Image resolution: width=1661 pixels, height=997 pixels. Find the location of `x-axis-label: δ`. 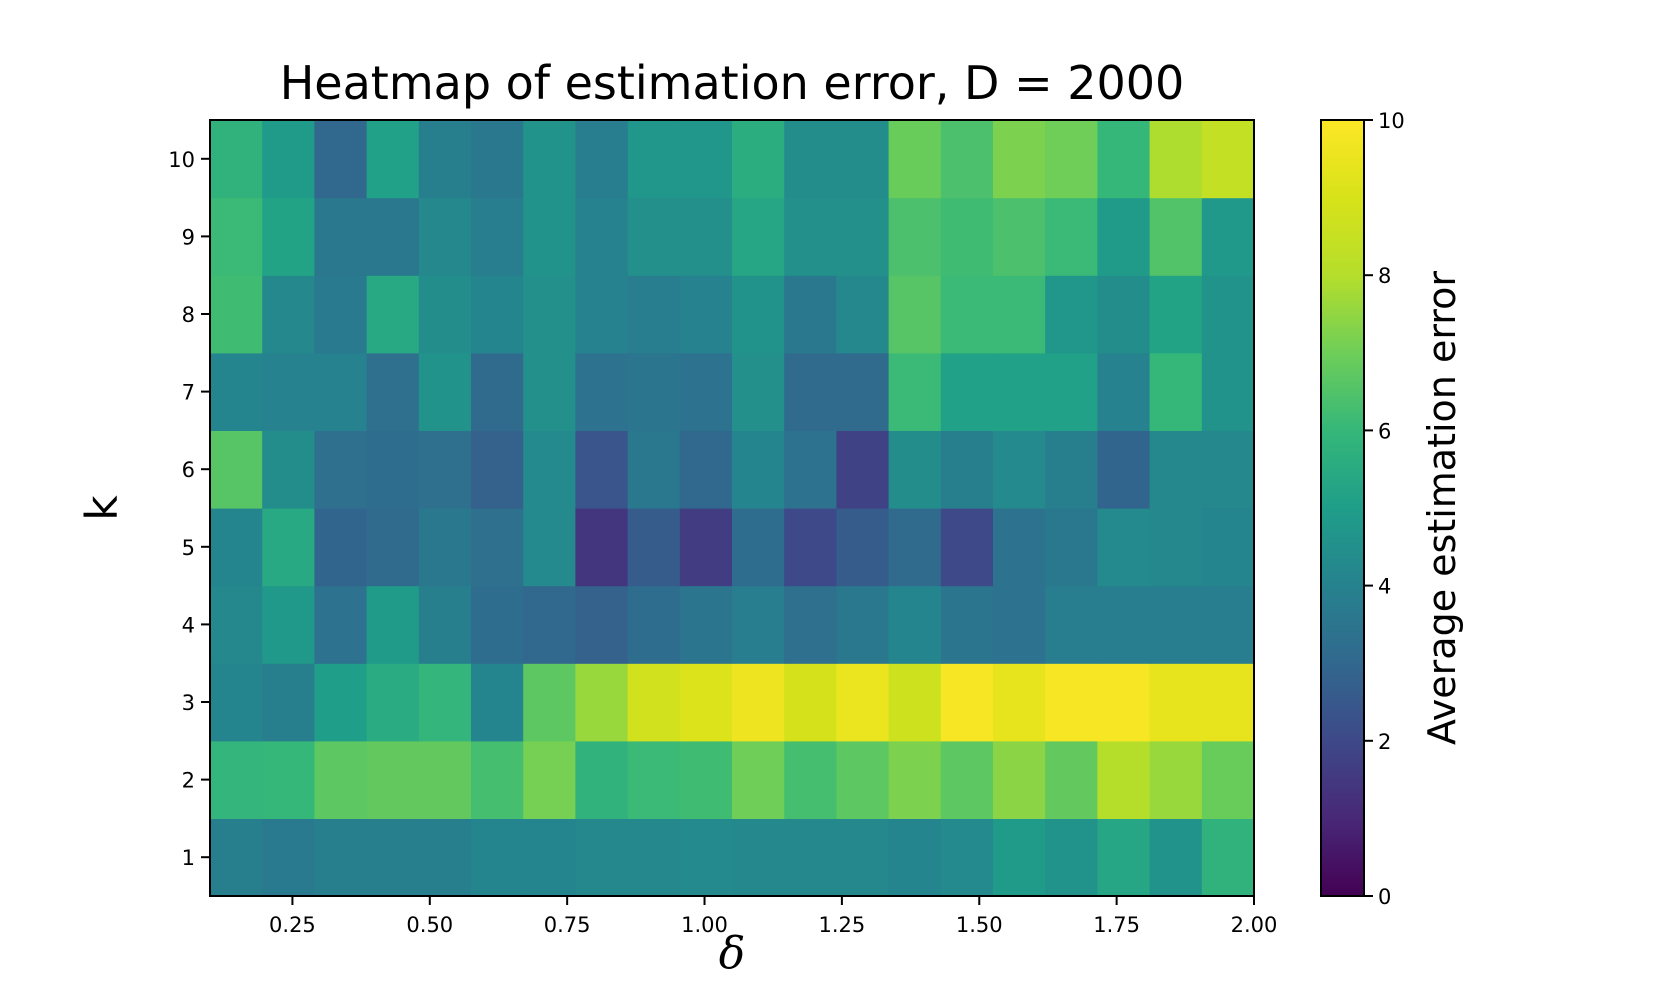

x-axis-label: δ is located at coordinates (732, 953).